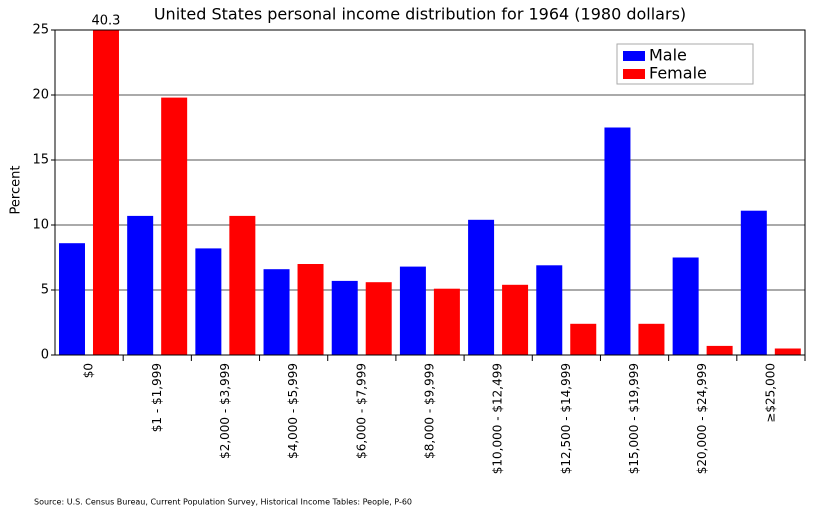  What do you see at coordinates (45, 290) in the screenshot?
I see `y-tick-label: 5` at bounding box center [45, 290].